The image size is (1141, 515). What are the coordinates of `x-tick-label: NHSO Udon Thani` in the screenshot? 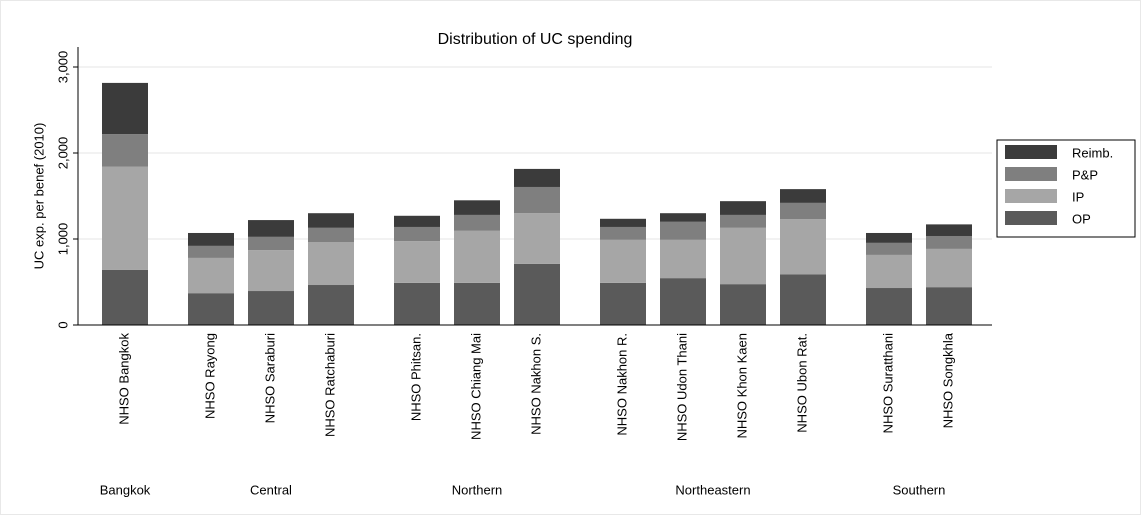 It's located at (681, 387).